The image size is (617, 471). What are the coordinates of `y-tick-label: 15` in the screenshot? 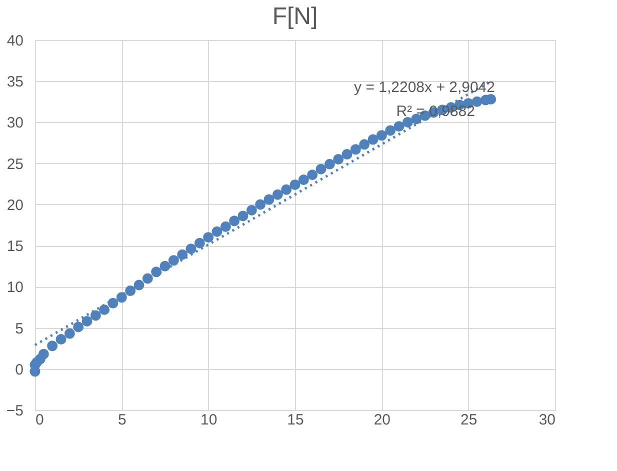 It's located at (15, 247).